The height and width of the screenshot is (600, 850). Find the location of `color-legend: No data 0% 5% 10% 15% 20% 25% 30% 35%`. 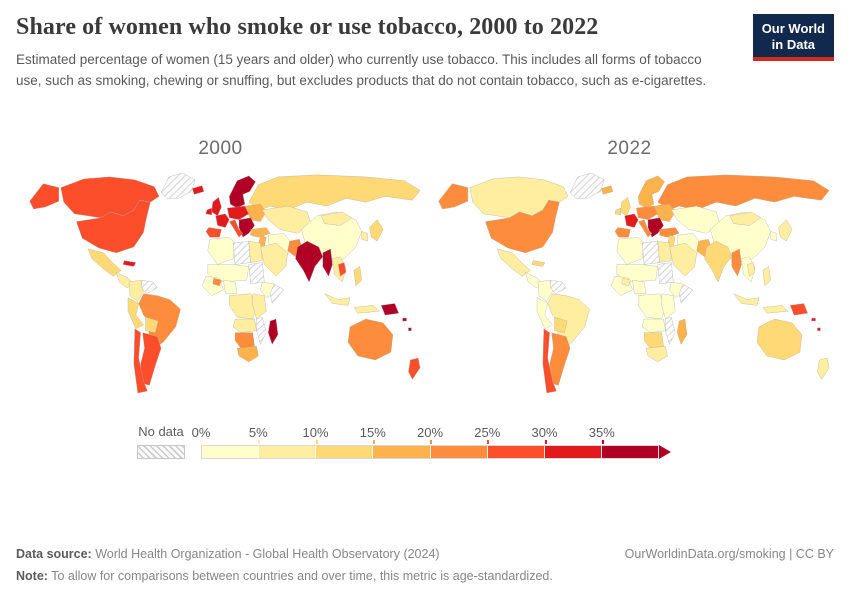

color-legend: No data 0% 5% 10% 15% 20% 25% 30% 35% is located at coordinates (485, 441).